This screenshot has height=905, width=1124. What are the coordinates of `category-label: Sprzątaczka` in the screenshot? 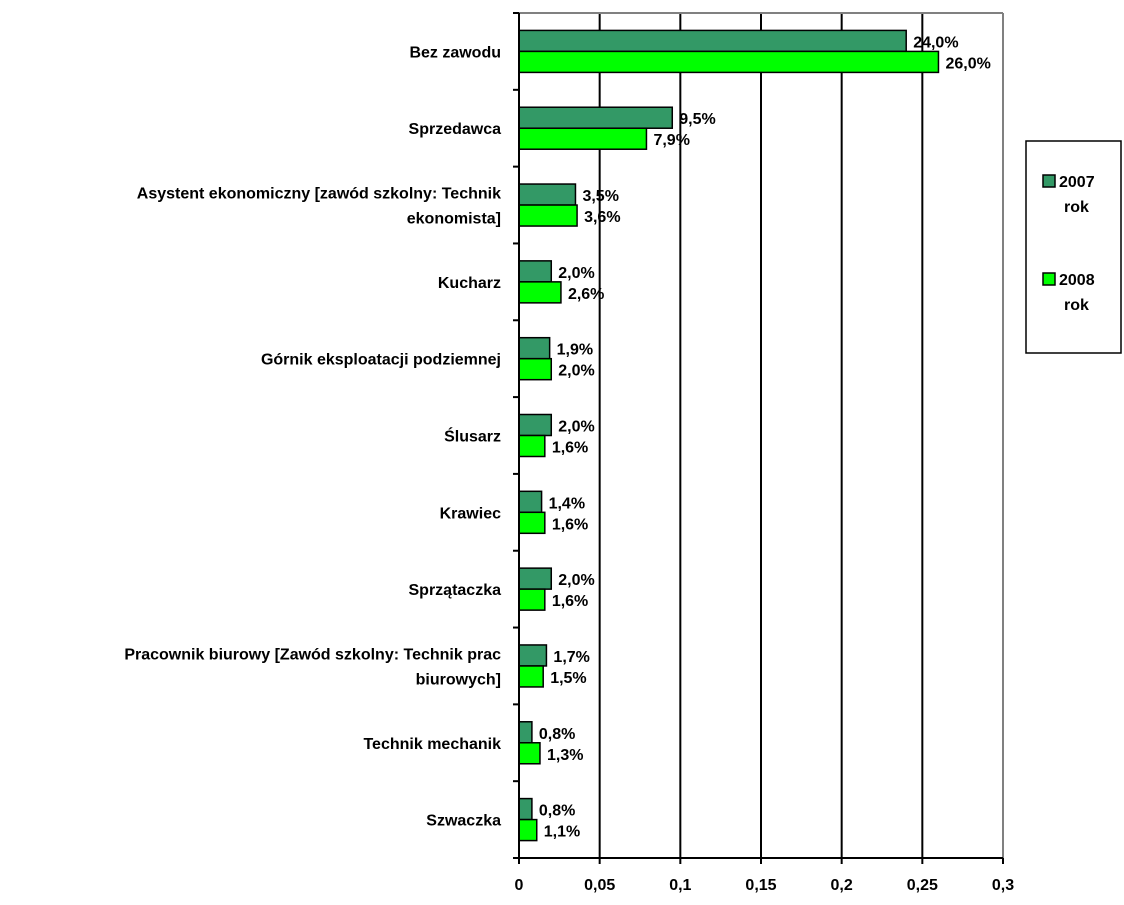 It's located at (455, 590).